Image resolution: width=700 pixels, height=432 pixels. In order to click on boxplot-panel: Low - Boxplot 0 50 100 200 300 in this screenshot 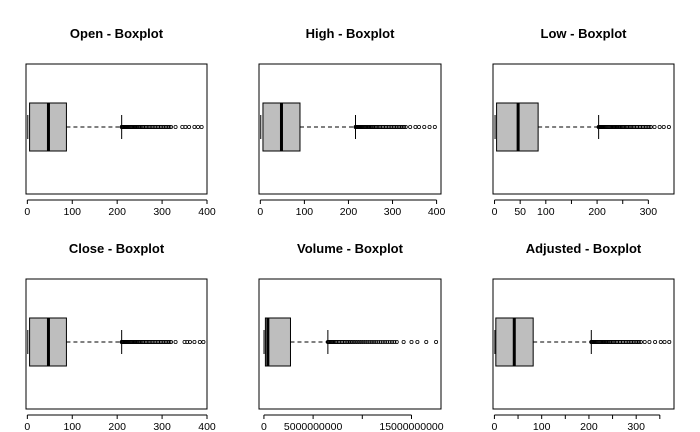, I will do `click(583, 122)`.